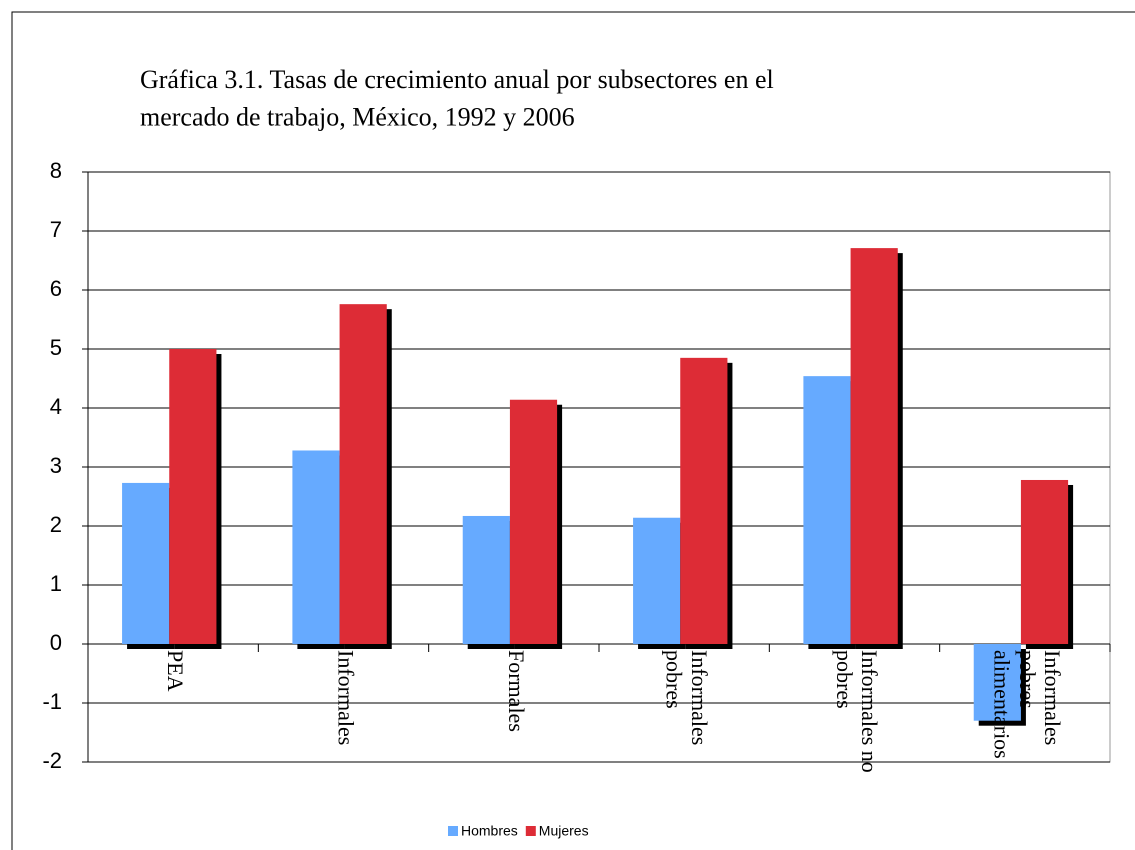  I want to click on x-tick-label: Formales, so click(516, 691).